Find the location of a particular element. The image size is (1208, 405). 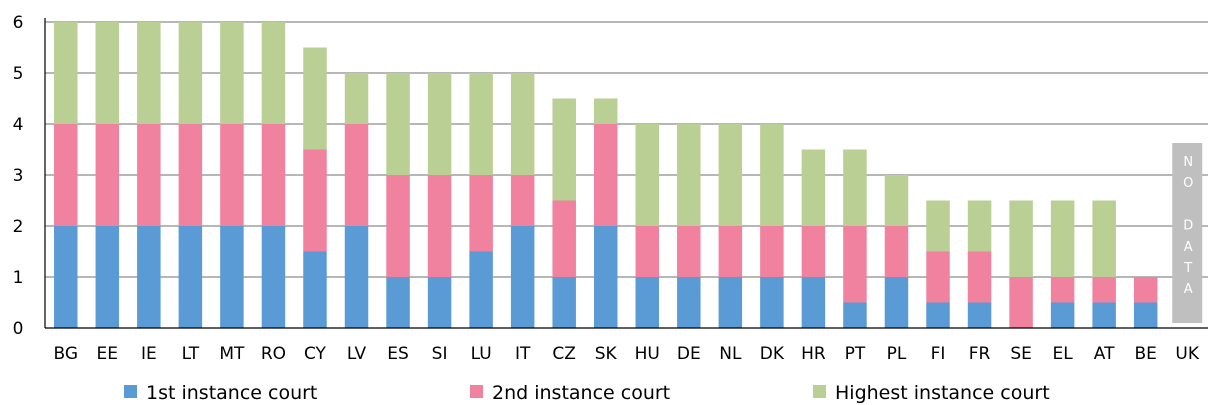

bar-segment-at-s1 is located at coordinates (1104, 290).